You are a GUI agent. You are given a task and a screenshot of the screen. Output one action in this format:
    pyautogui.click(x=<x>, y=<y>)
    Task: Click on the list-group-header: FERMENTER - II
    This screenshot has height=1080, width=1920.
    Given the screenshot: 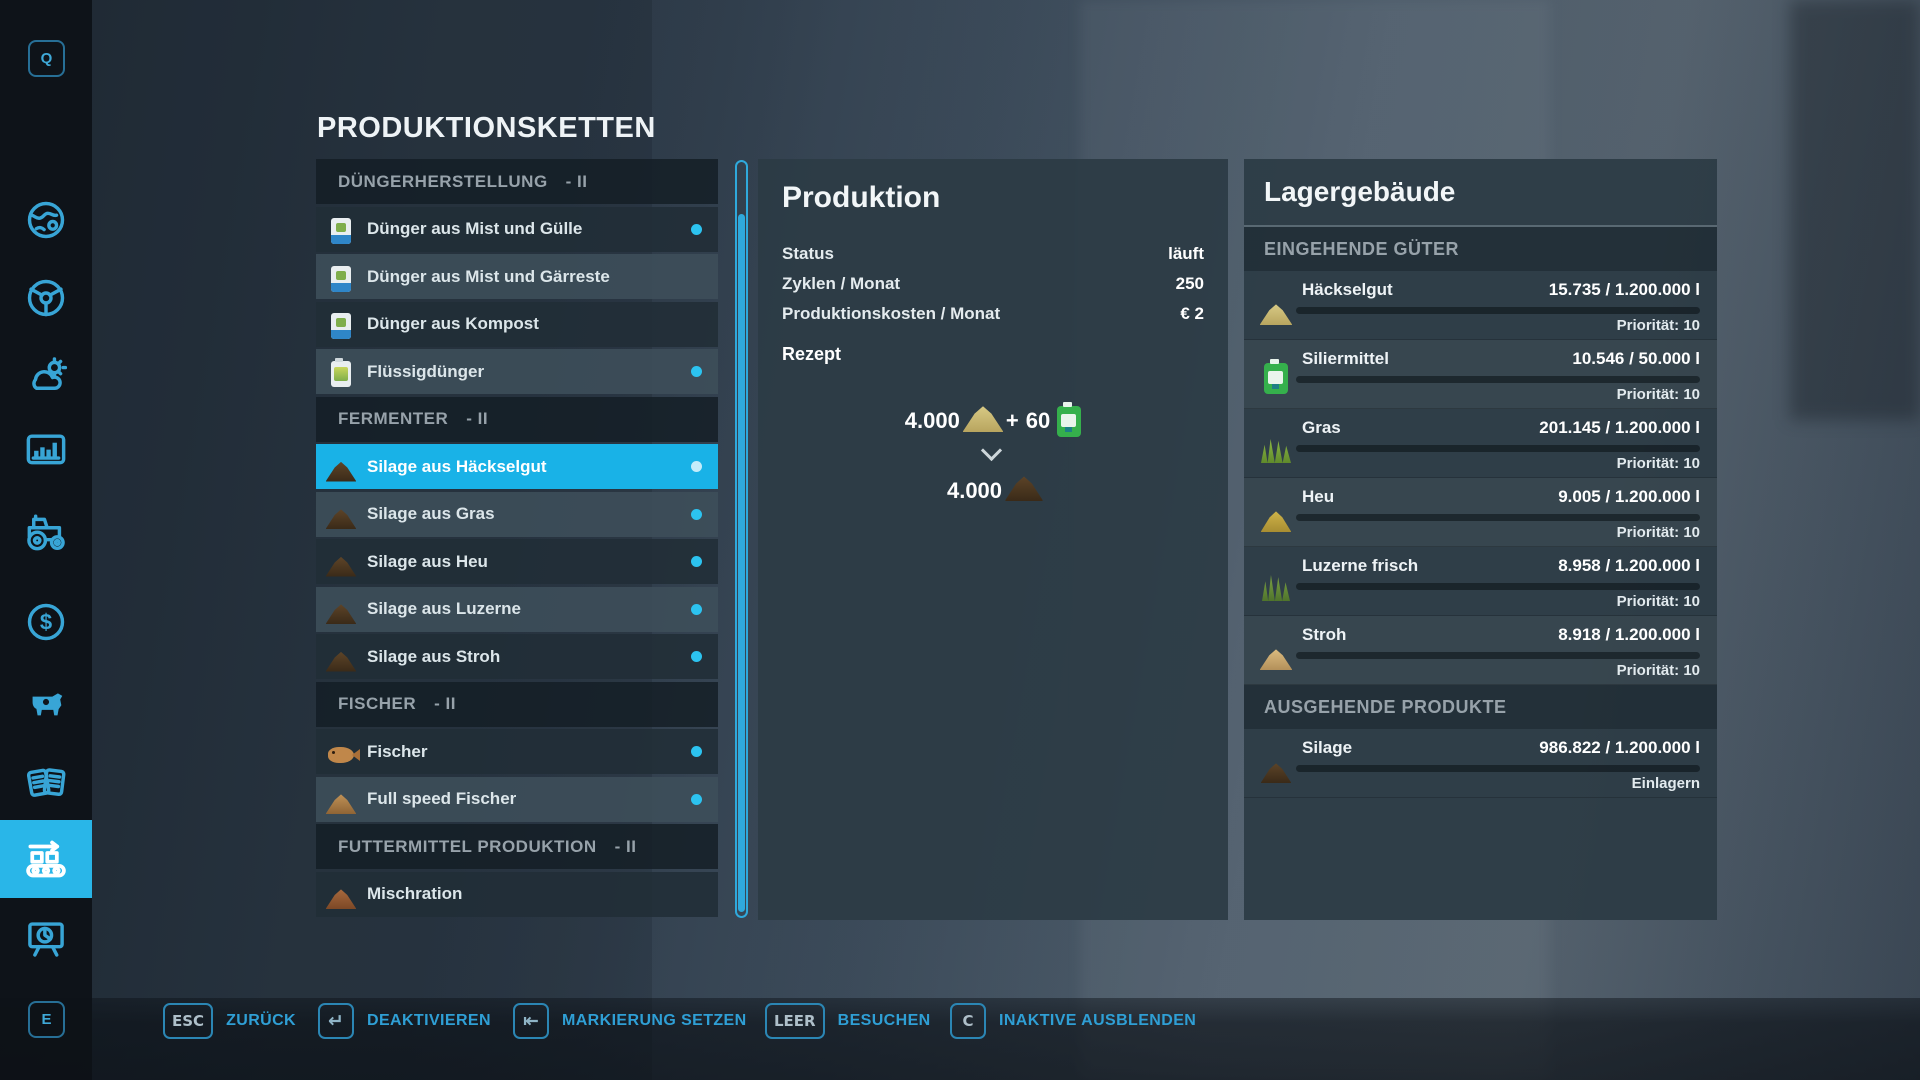 What is the action you would take?
    pyautogui.click(x=517, y=419)
    